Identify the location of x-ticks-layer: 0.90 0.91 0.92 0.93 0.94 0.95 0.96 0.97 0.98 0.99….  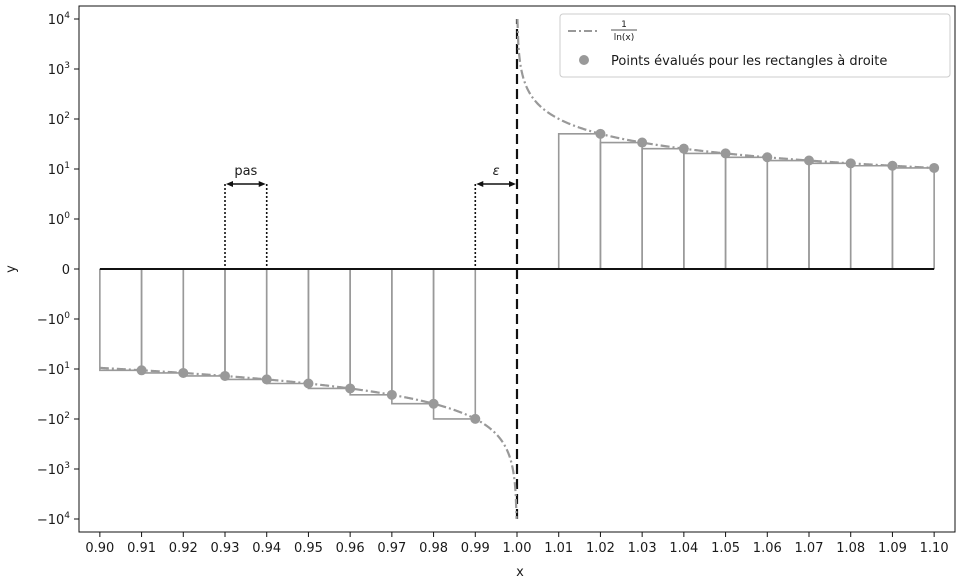
(517, 544).